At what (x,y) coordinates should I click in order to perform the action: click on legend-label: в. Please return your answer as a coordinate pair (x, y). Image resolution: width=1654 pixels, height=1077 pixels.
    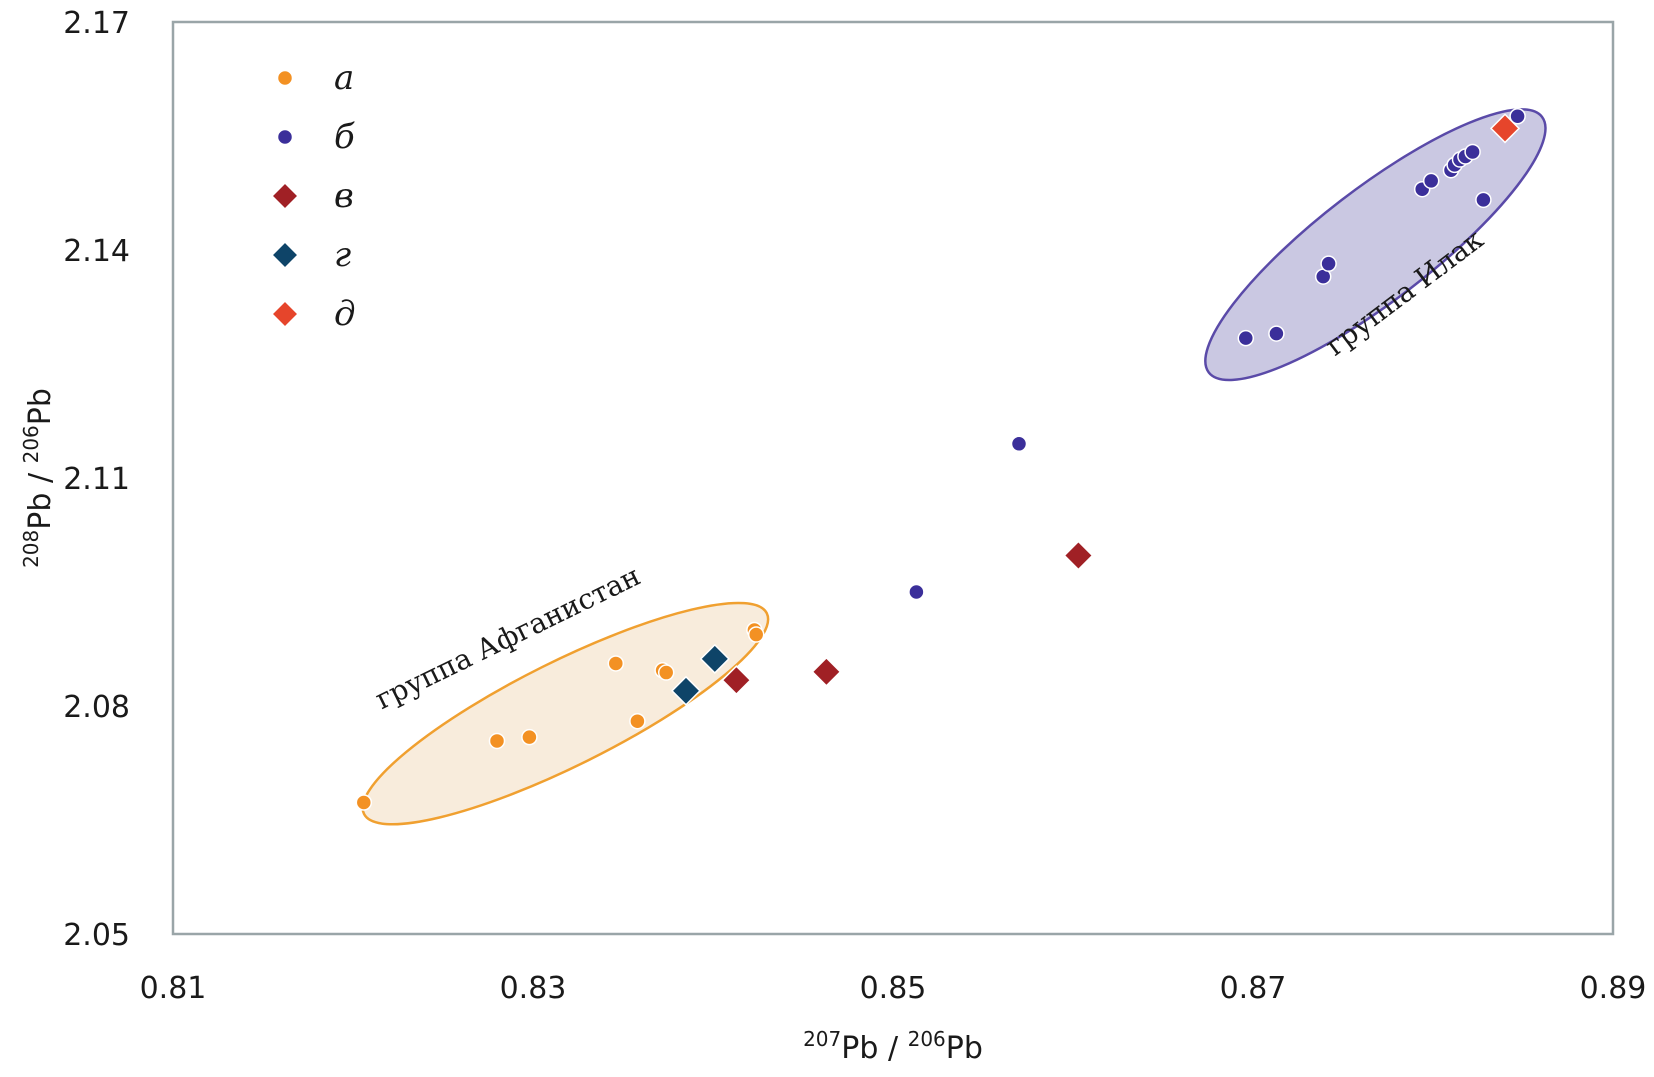
    Looking at the image, I should click on (344, 196).